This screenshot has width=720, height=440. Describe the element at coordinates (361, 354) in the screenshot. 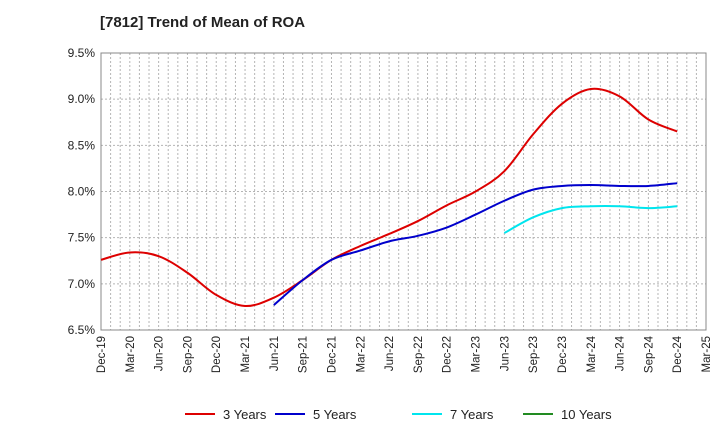

I see `x-tick-label: Mar-22` at that location.